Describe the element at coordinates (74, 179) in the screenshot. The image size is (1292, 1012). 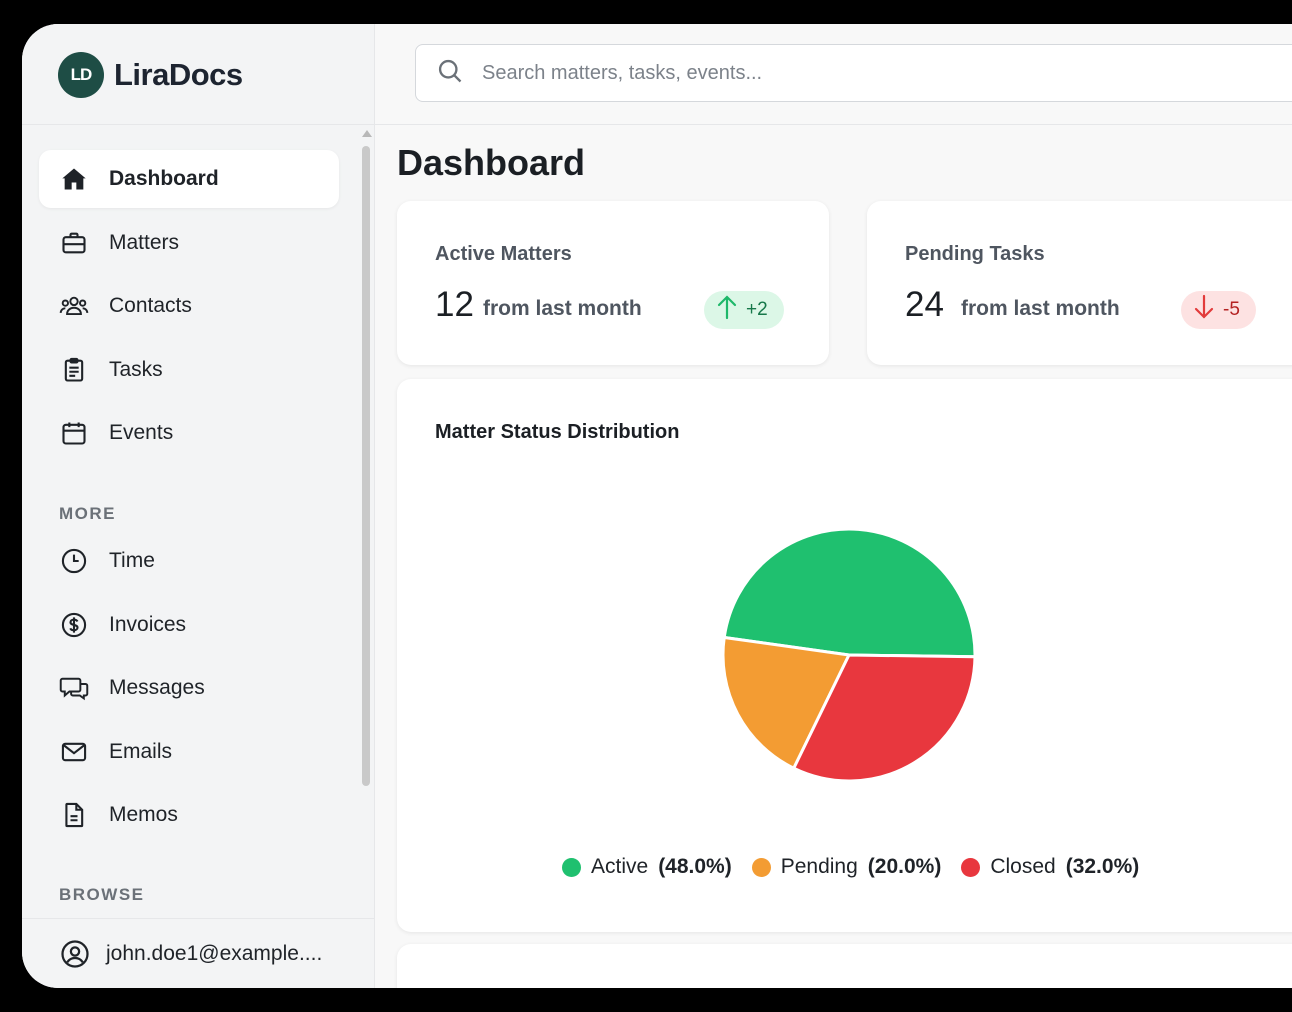
I see `home-icon` at that location.